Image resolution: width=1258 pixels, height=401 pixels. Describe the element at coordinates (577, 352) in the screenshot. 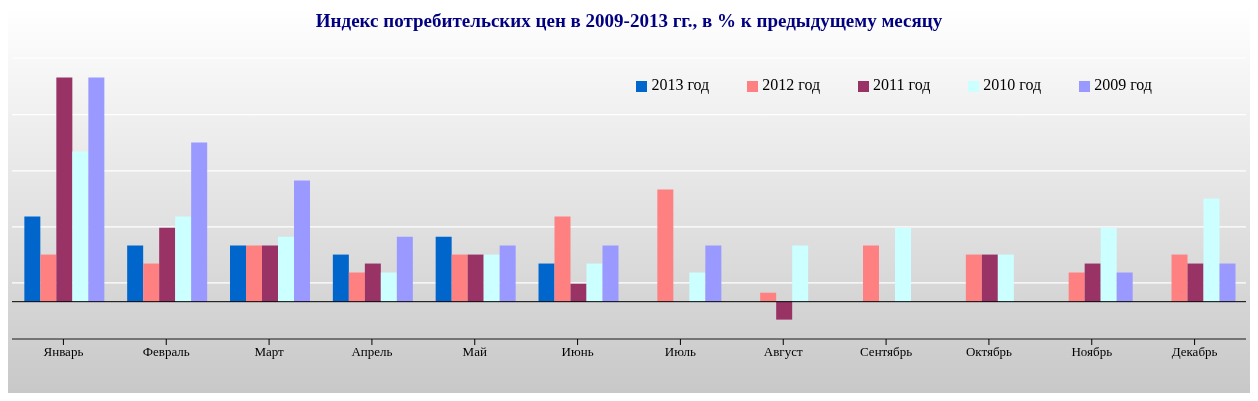

I see `x-tick-label: Июнь` at that location.